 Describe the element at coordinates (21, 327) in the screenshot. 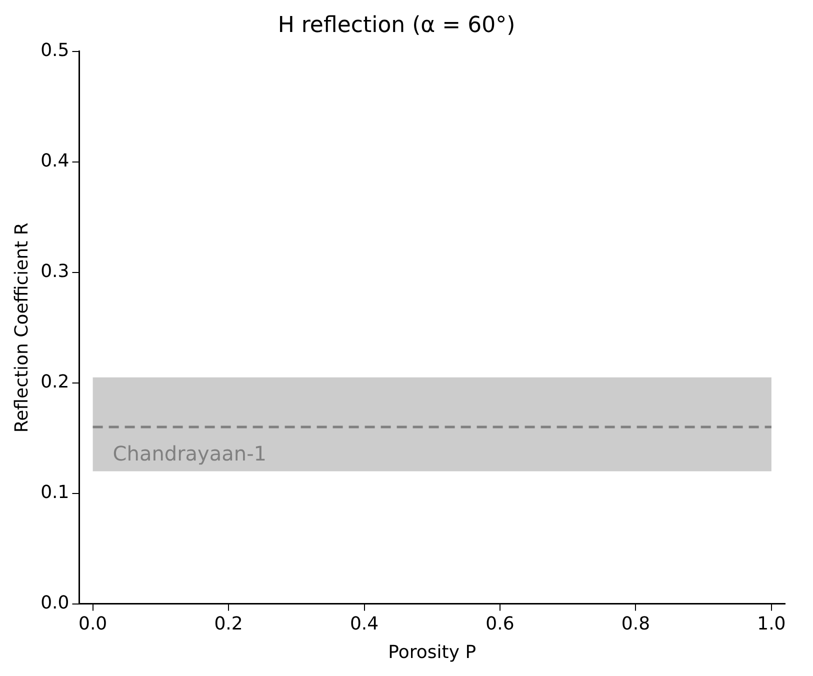

I see `y-axis-title: Reflection Coefficient R` at that location.